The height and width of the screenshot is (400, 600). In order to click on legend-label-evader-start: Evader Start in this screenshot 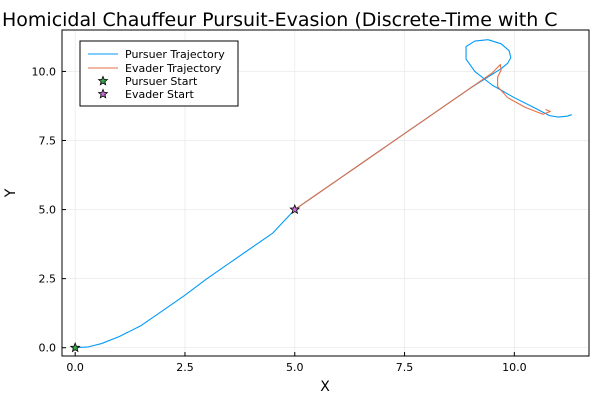, I will do `click(160, 94)`.